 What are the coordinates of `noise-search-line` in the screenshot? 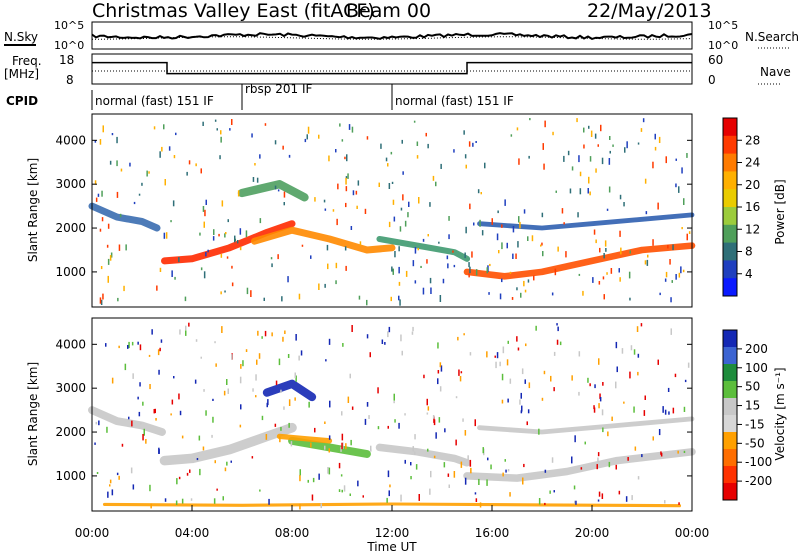 It's located at (392, 38).